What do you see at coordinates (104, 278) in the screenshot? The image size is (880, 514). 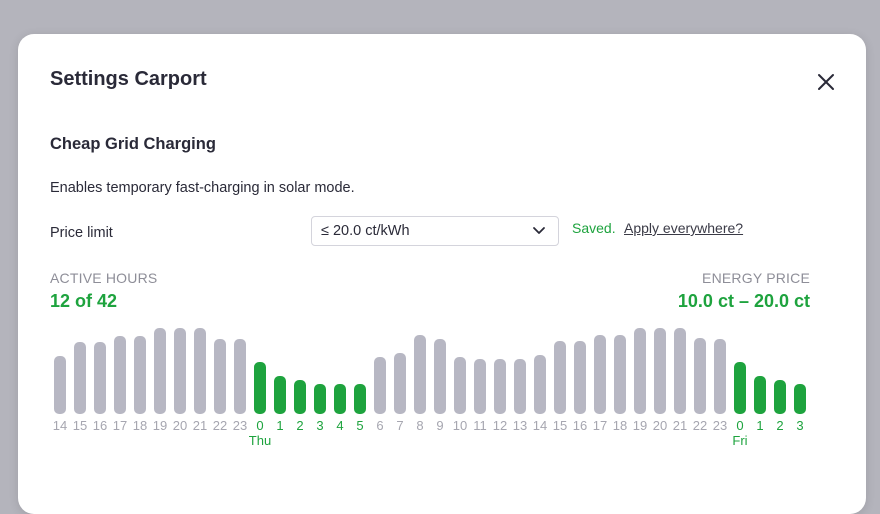 I see `active-hours-label: ACTIVE HOURS` at bounding box center [104, 278].